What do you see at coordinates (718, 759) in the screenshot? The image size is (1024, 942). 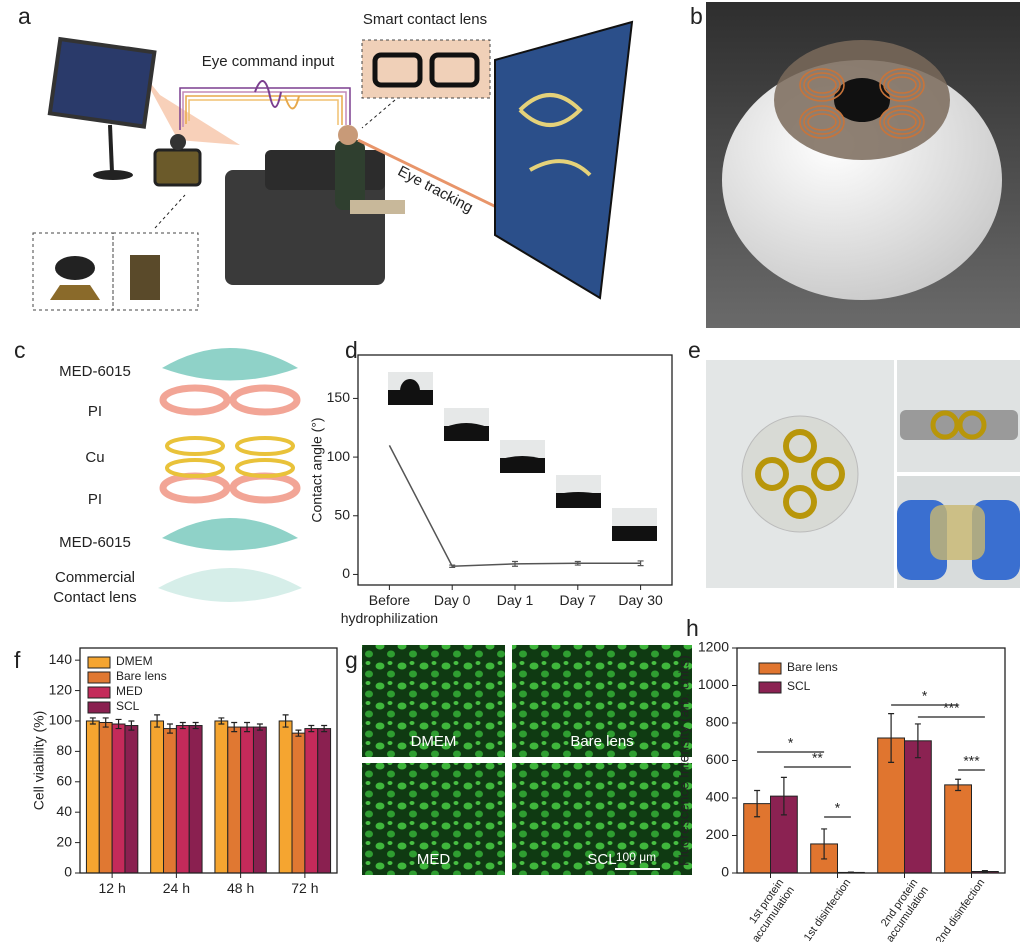 I see `y-tick-label: 600` at bounding box center [718, 759].